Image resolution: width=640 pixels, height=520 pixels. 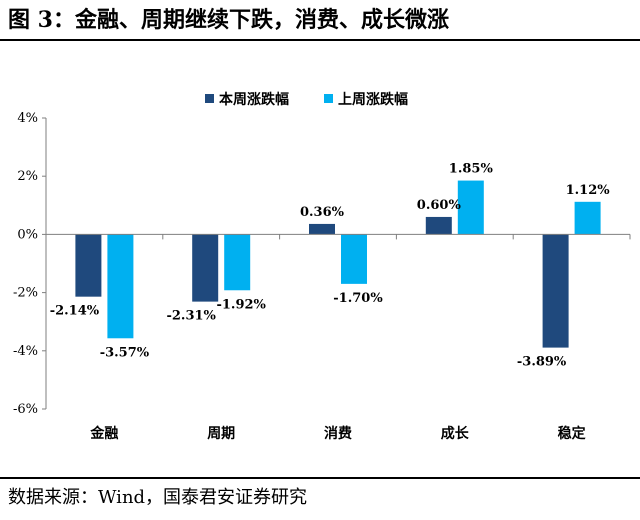 What do you see at coordinates (320, 478) in the screenshot?
I see `bottom-rule` at bounding box center [320, 478].